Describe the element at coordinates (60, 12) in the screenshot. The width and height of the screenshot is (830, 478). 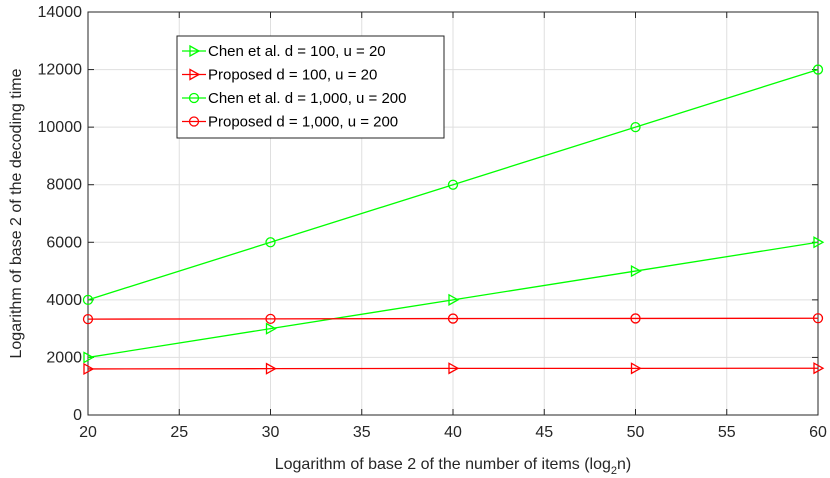
I see `y-tick-label: 14000` at that location.